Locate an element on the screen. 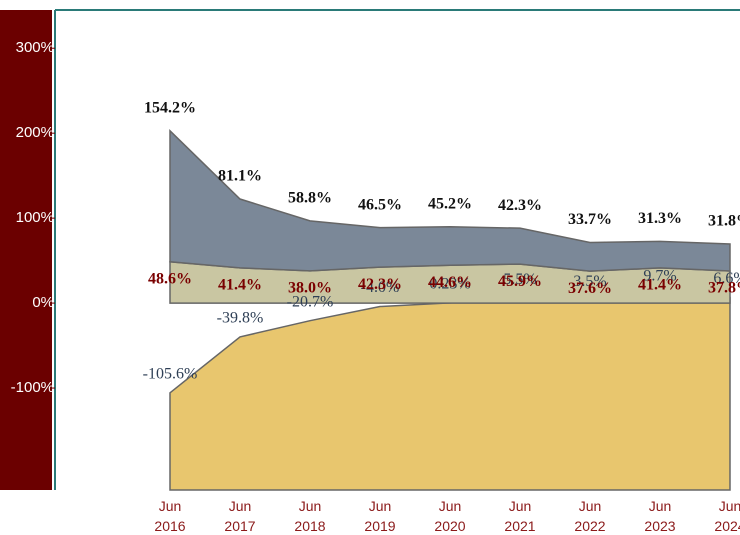 The height and width of the screenshot is (535, 740). x-tick-label: Jun 2020 is located at coordinates (449, 516).